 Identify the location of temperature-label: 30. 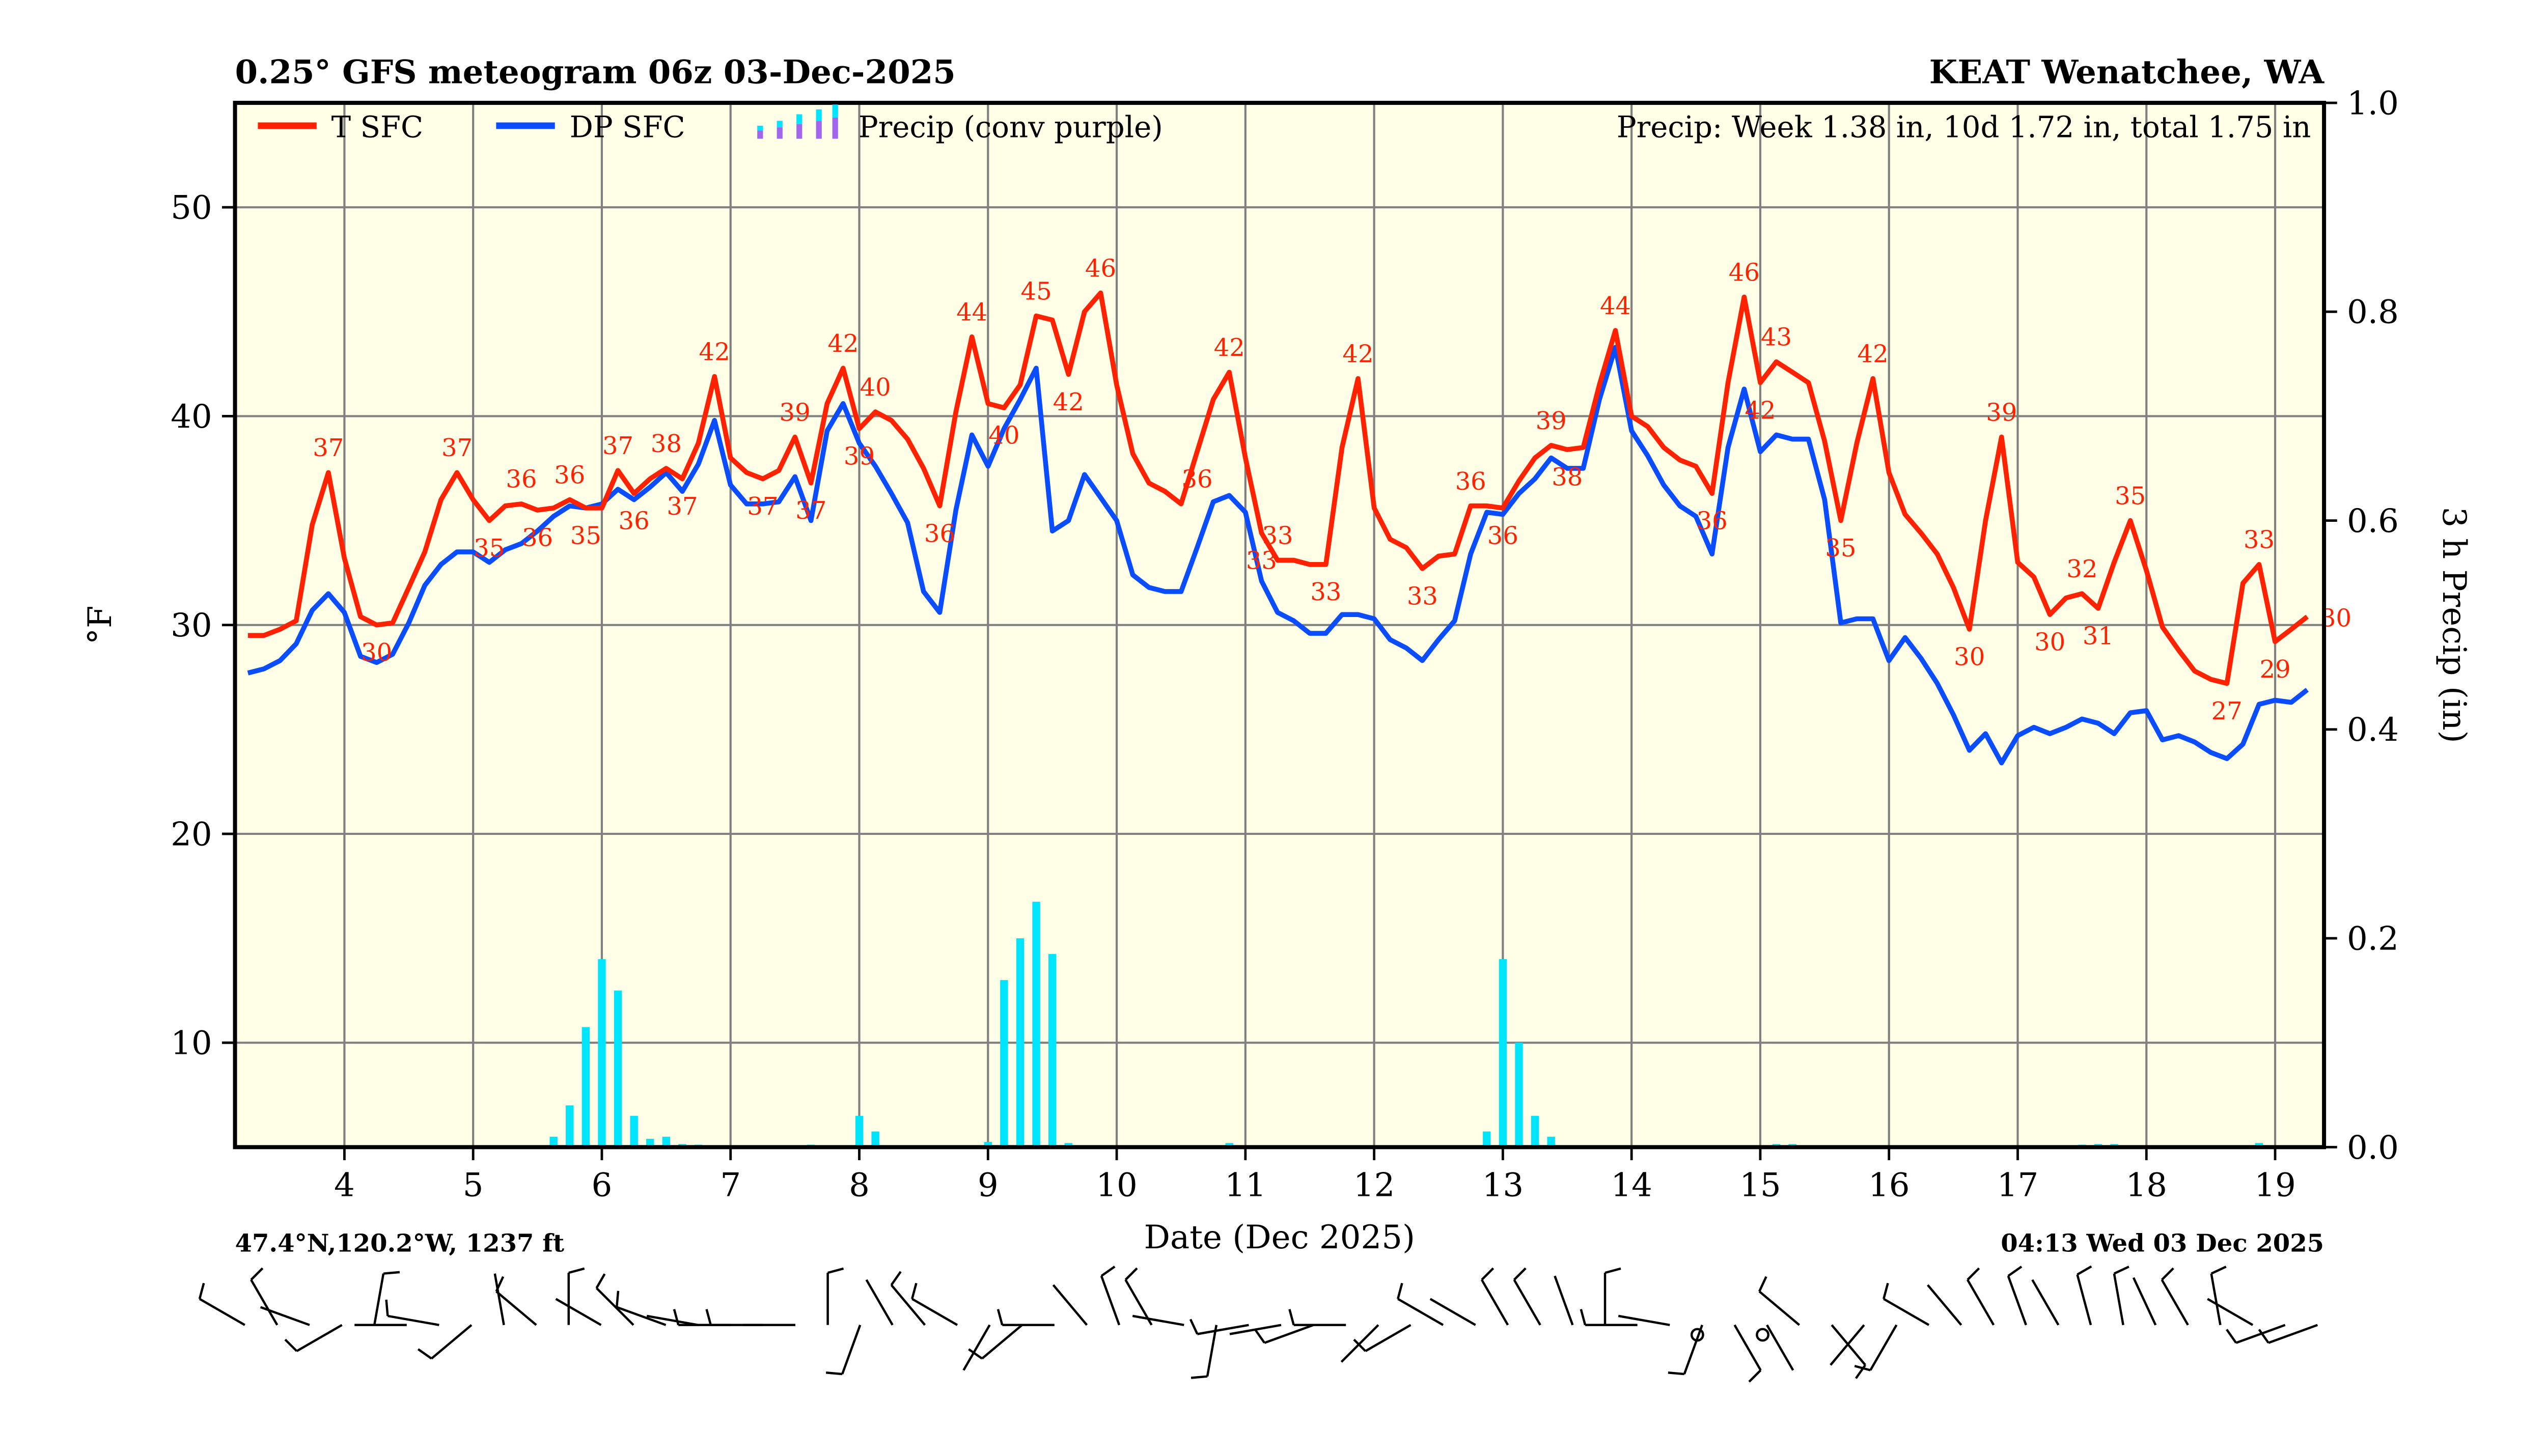
(2049, 642).